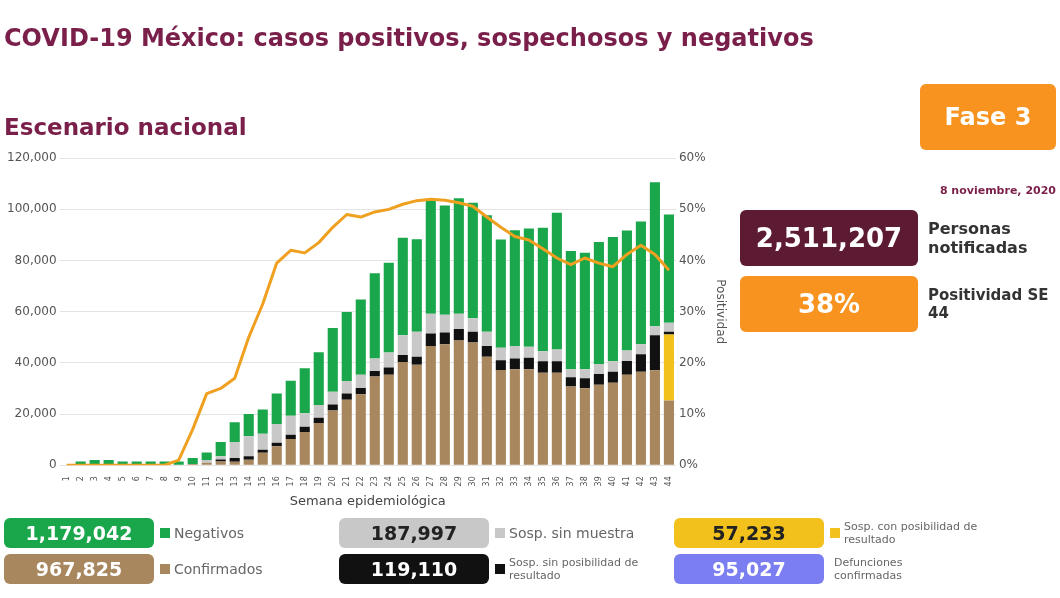 The width and height of the screenshot is (1060, 598). Describe the element at coordinates (52, 464) in the screenshot. I see `y-tick-label: 0` at that location.